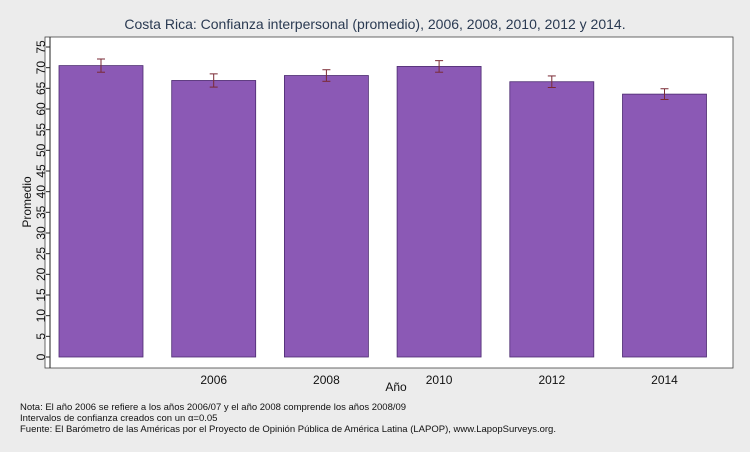 Image resolution: width=750 pixels, height=452 pixels. I want to click on y-tick-label: 5, so click(41, 336).